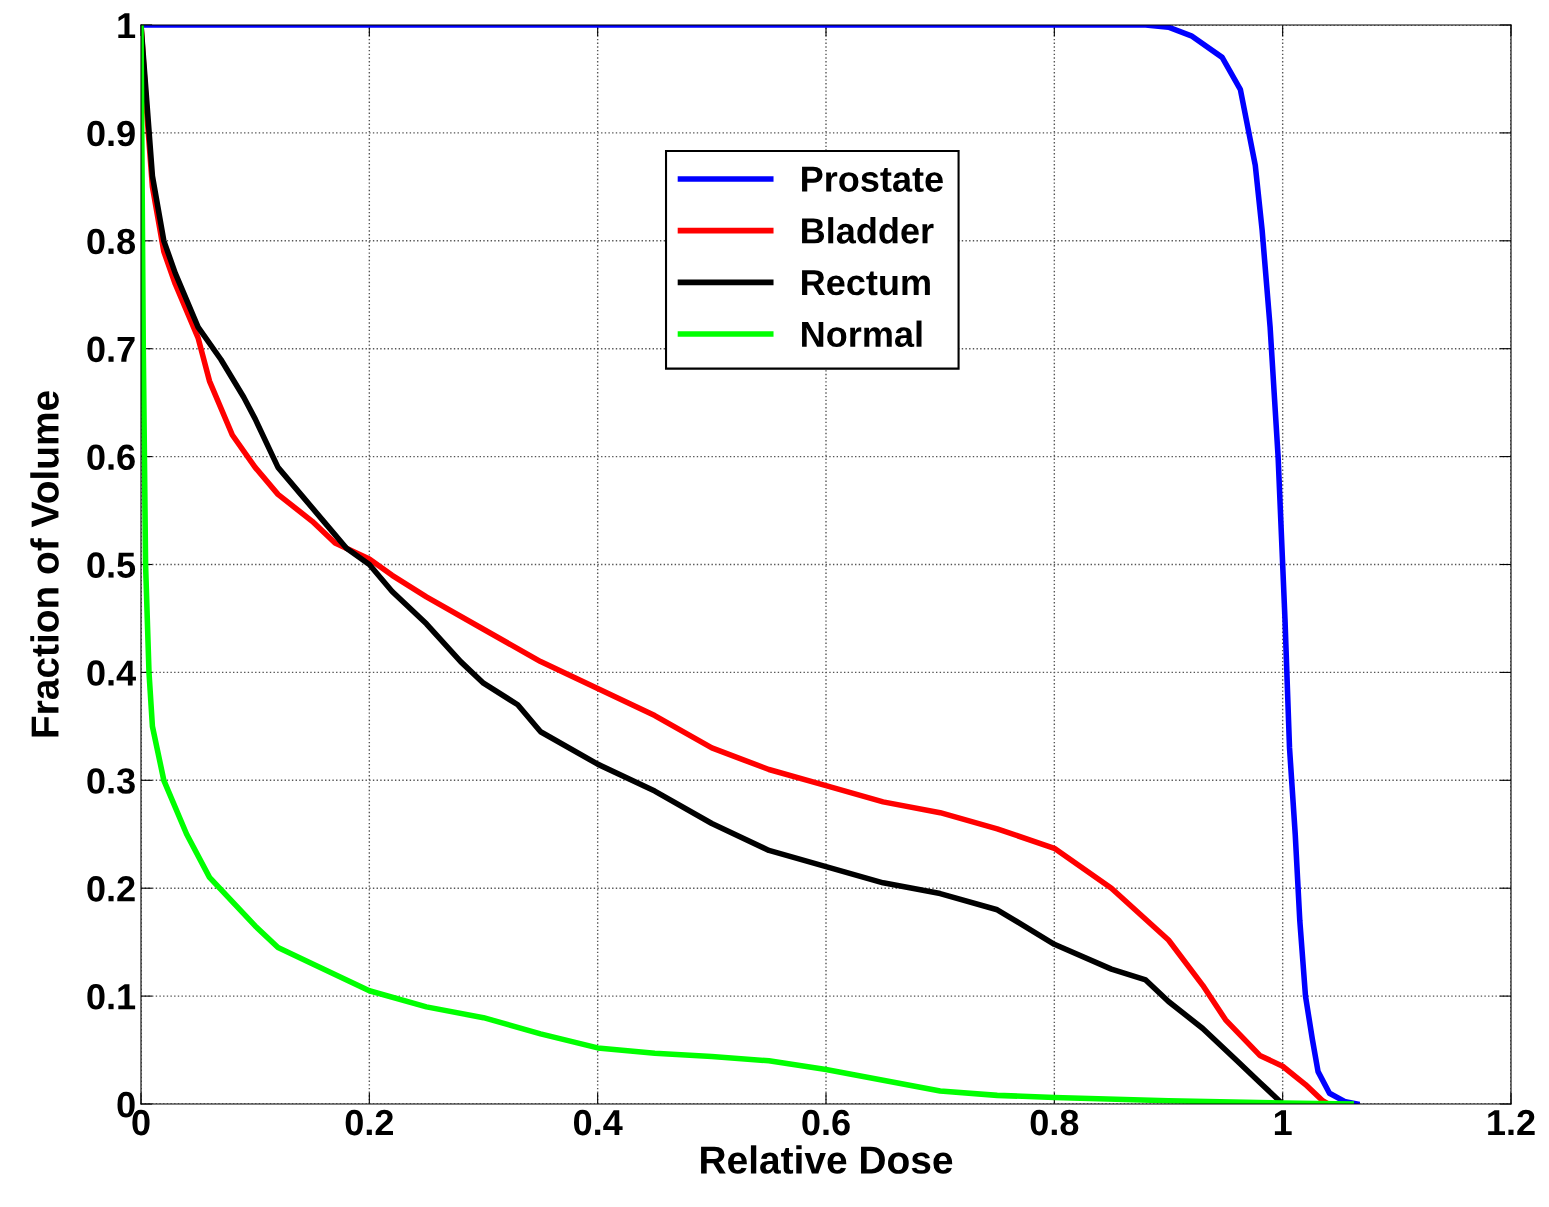  Describe the element at coordinates (826, 1122) in the screenshot. I see `x-tick-label: 0.6` at that location.